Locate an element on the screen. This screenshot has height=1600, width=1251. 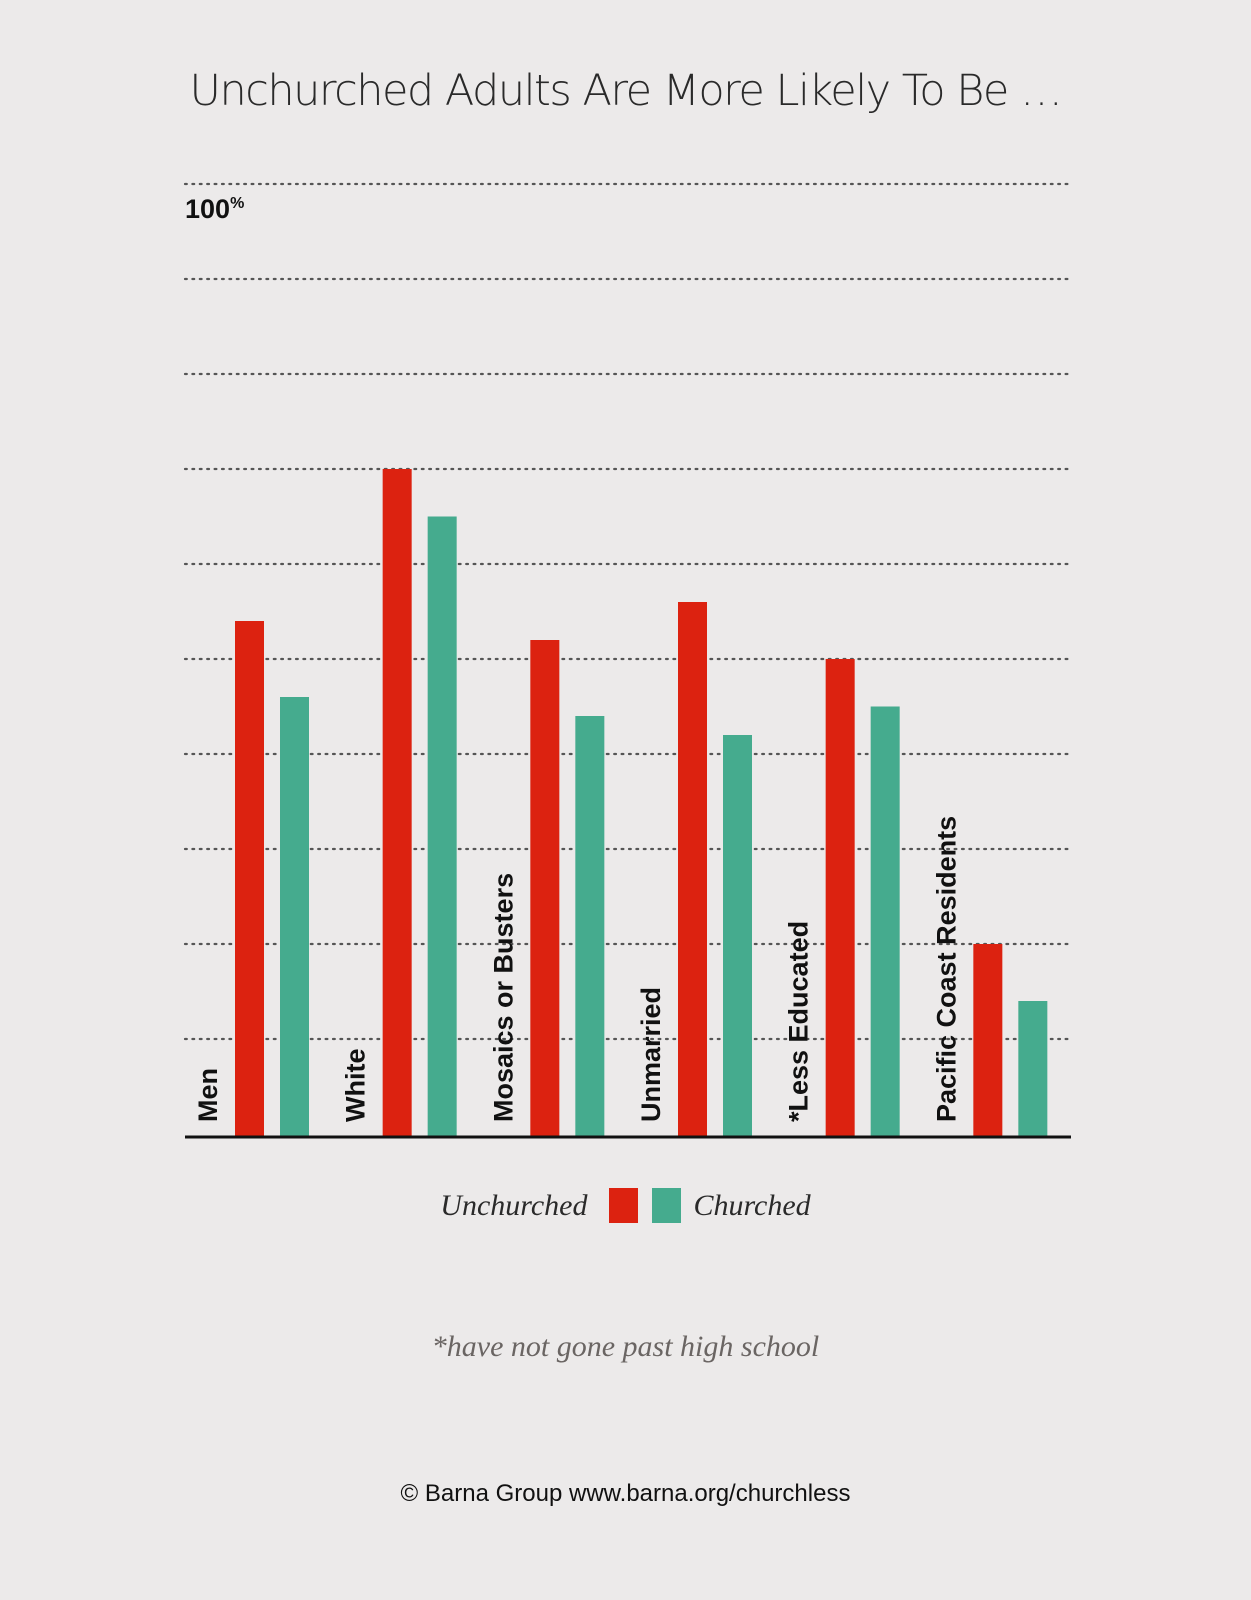
y-tick-label-100: 100% is located at coordinates (214, 209).